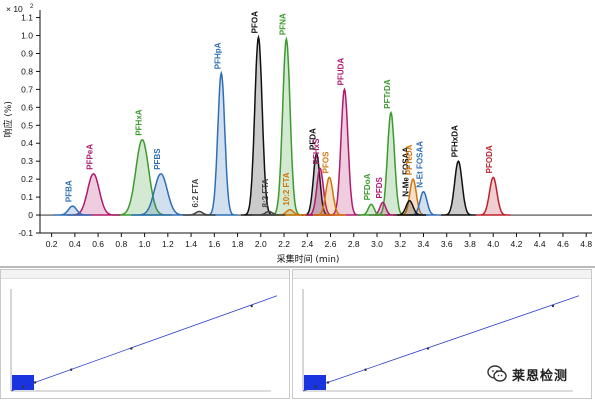 The height and width of the screenshot is (400, 595). Describe the element at coordinates (586, 244) in the screenshot. I see `x-tick-label: 4.8` at that location.